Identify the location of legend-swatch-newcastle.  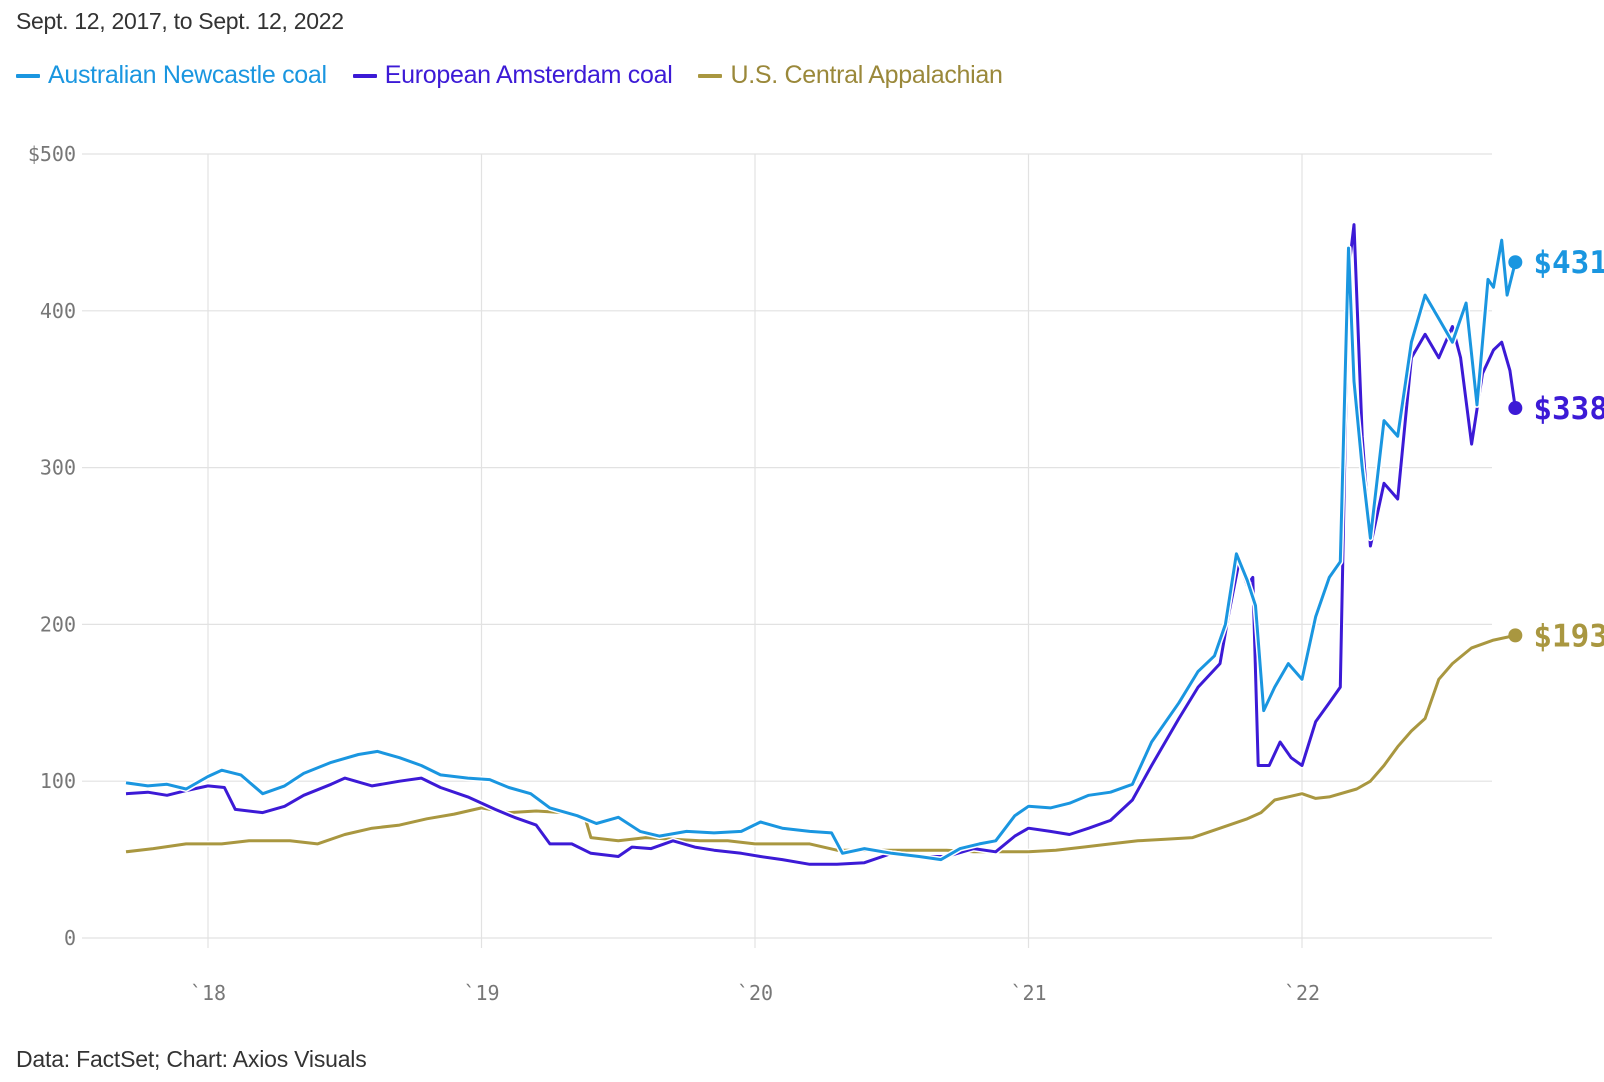
(28, 75).